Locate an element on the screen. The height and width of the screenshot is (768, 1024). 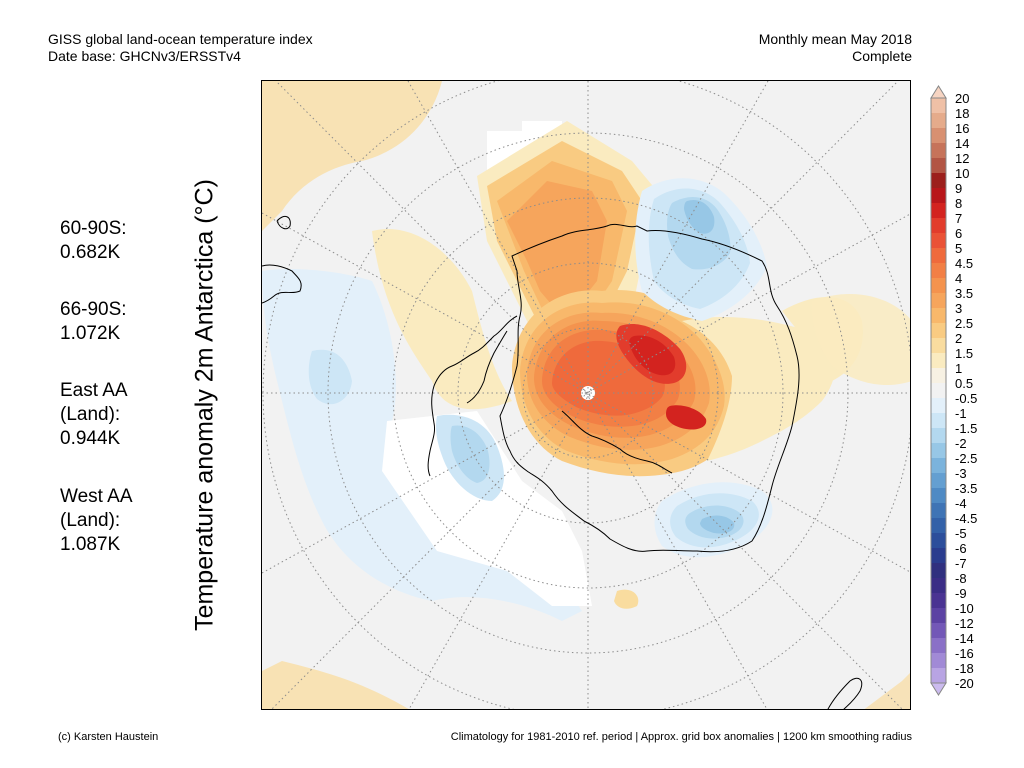
colorbar-tick-label: 20 is located at coordinates (962, 98).